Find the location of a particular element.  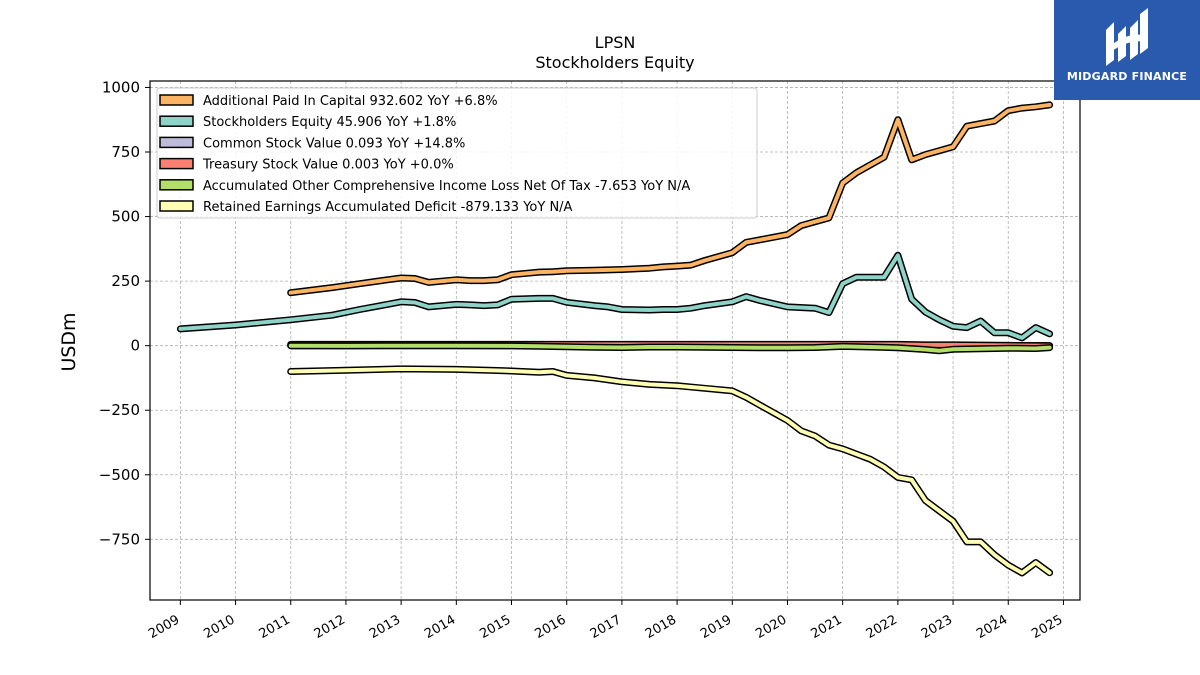

legend-entry: Treasury Stock Value 0.003 YoY +0.0% is located at coordinates (328, 165).